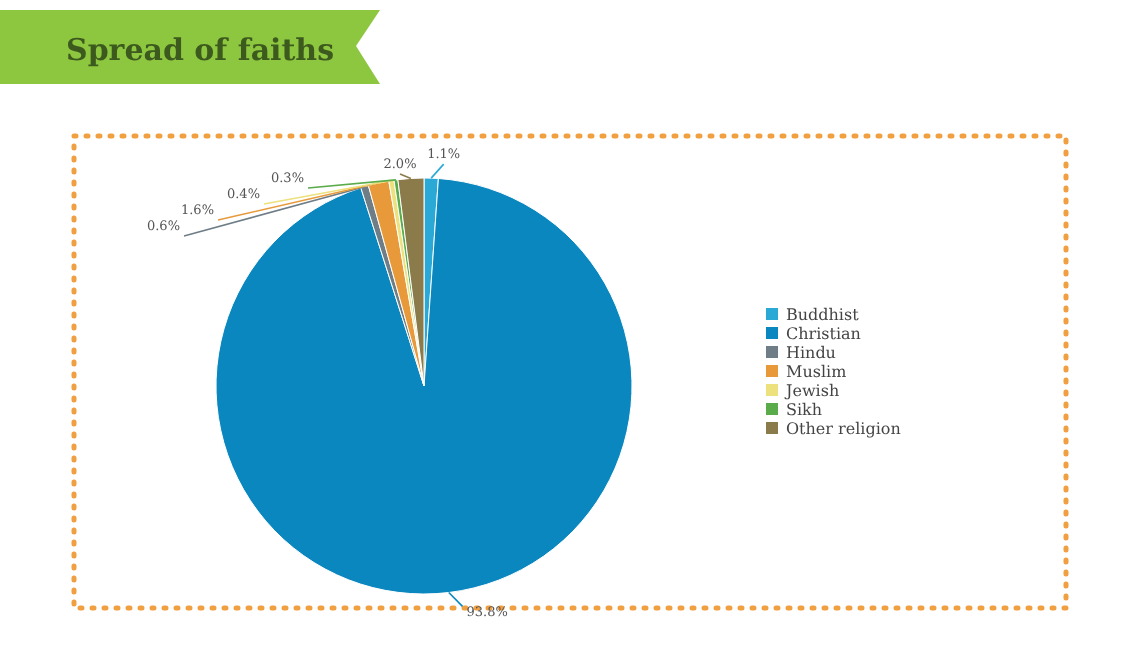 This screenshot has height=648, width=1140. I want to click on legend-label: Christian, so click(823, 334).